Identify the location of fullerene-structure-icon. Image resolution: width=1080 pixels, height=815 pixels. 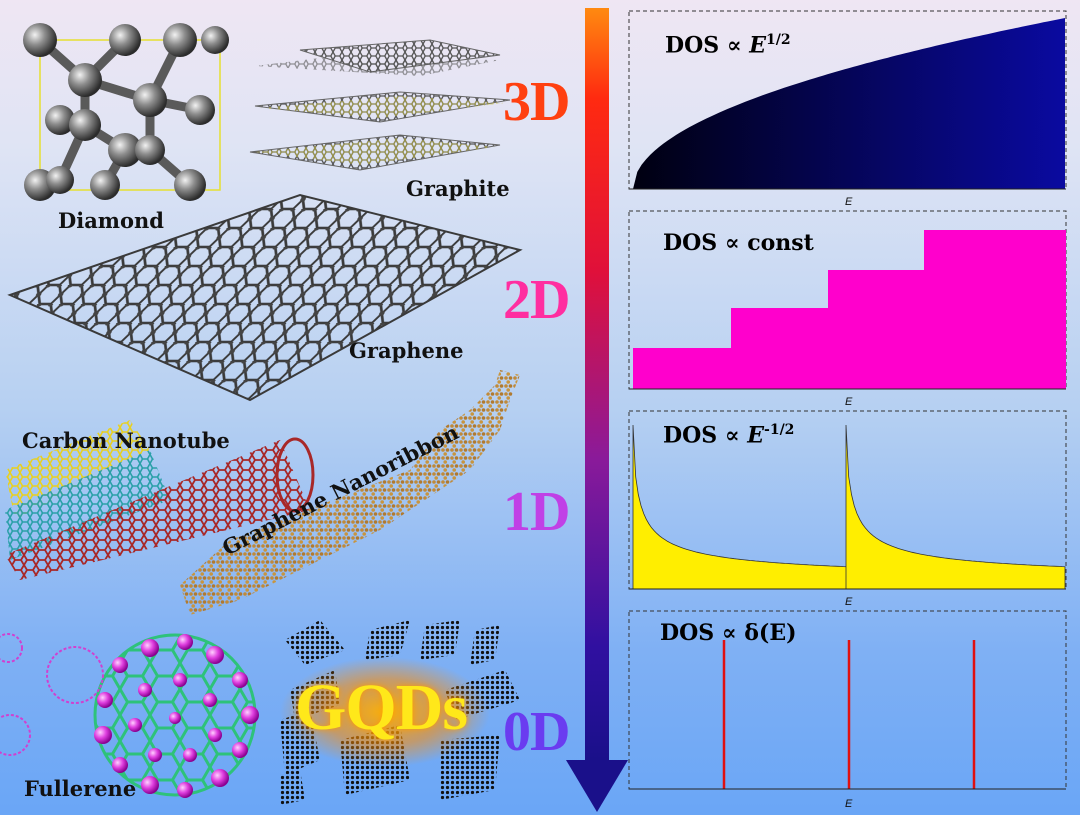
(129, 715).